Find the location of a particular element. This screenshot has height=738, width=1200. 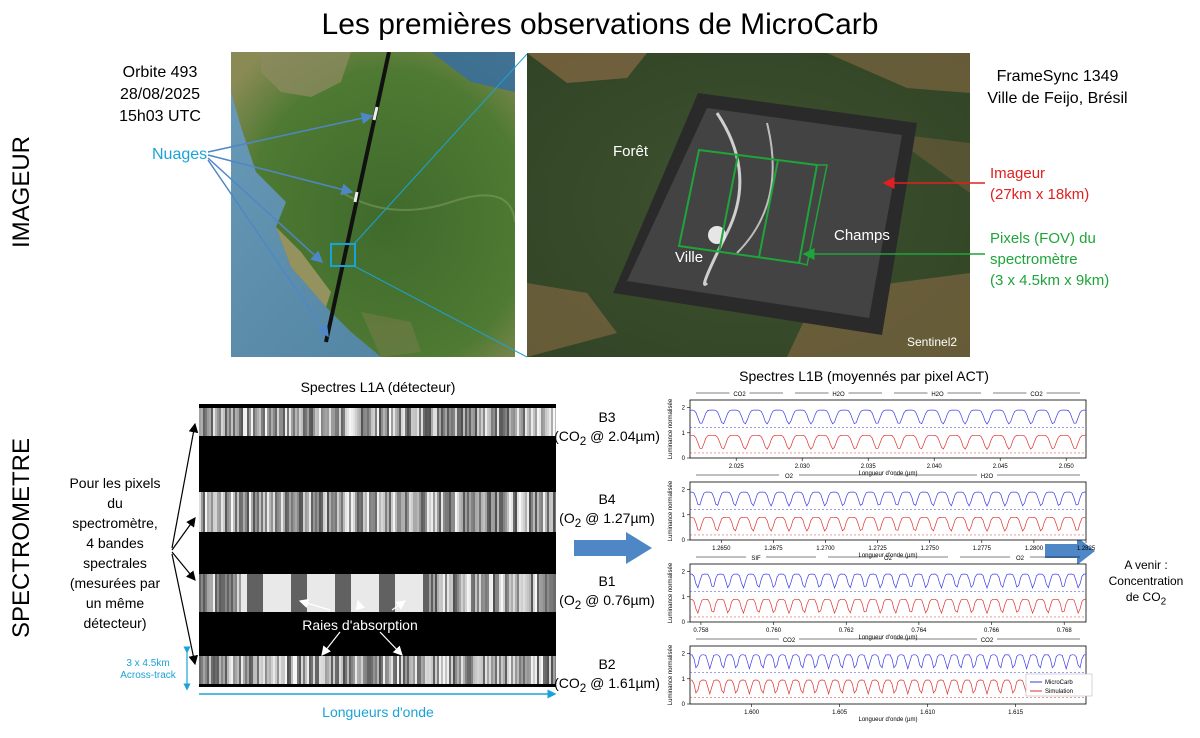

desc-line: détecteur) is located at coordinates (115, 623).